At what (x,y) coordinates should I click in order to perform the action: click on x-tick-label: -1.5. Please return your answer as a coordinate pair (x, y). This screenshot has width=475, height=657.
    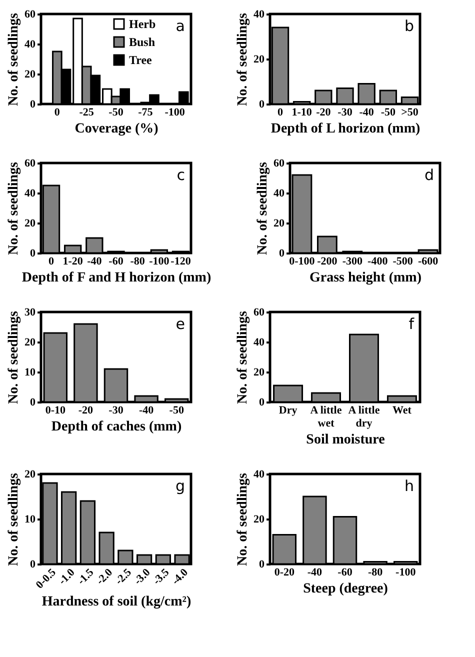
    Looking at the image, I should click on (86, 577).